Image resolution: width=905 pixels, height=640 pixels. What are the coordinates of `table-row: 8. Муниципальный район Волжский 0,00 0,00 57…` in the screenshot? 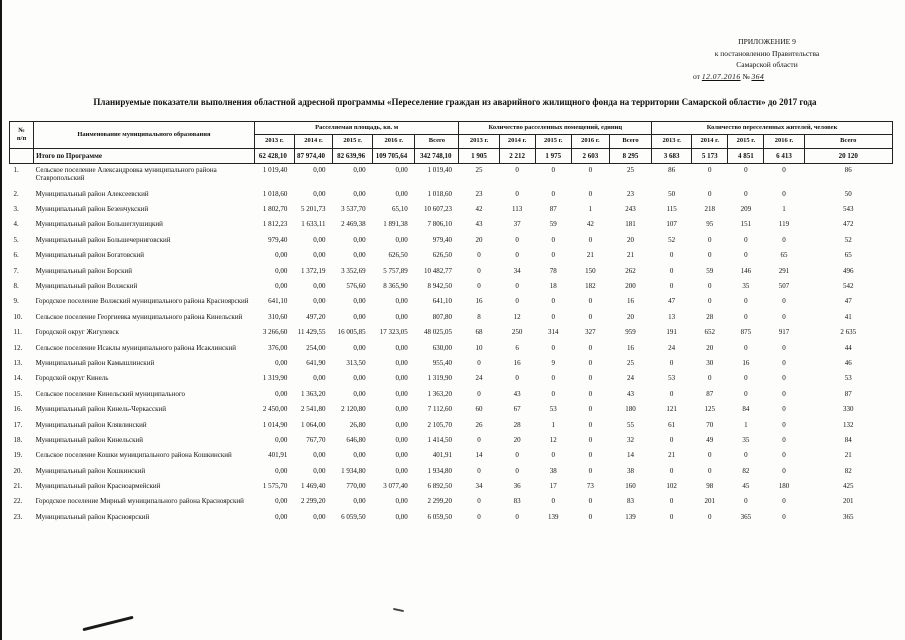 It's located at (451, 287).